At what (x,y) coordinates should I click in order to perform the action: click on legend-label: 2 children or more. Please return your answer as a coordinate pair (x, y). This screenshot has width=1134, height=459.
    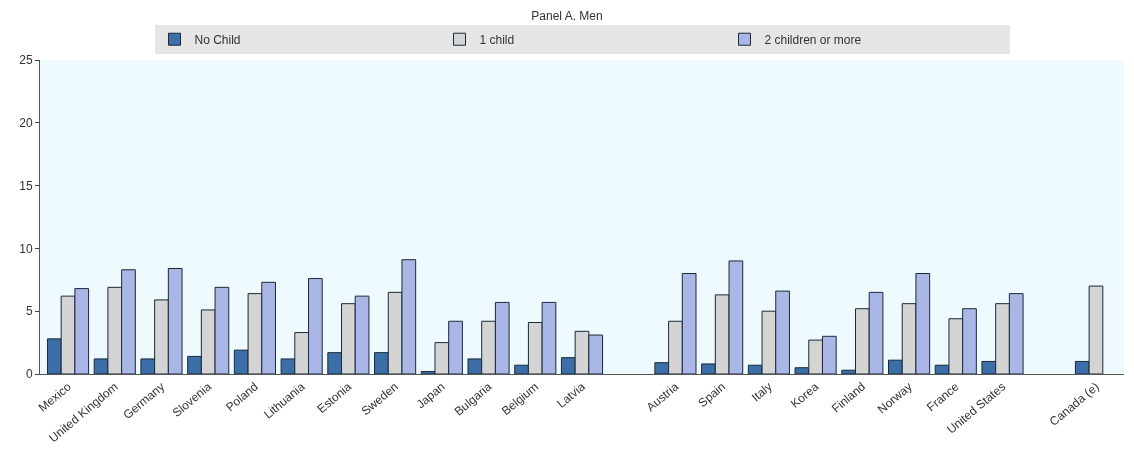
    Looking at the image, I should click on (813, 39).